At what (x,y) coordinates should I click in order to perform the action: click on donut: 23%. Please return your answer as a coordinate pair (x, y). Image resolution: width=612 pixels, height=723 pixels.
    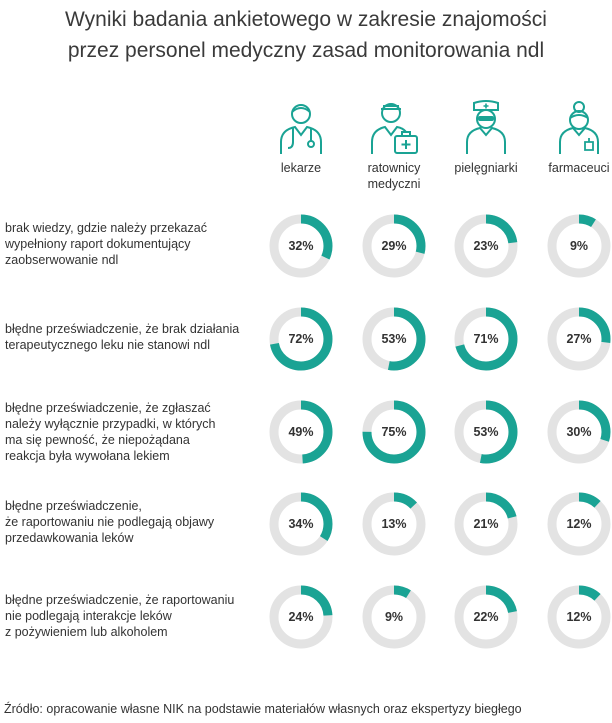
    Looking at the image, I should click on (486, 246).